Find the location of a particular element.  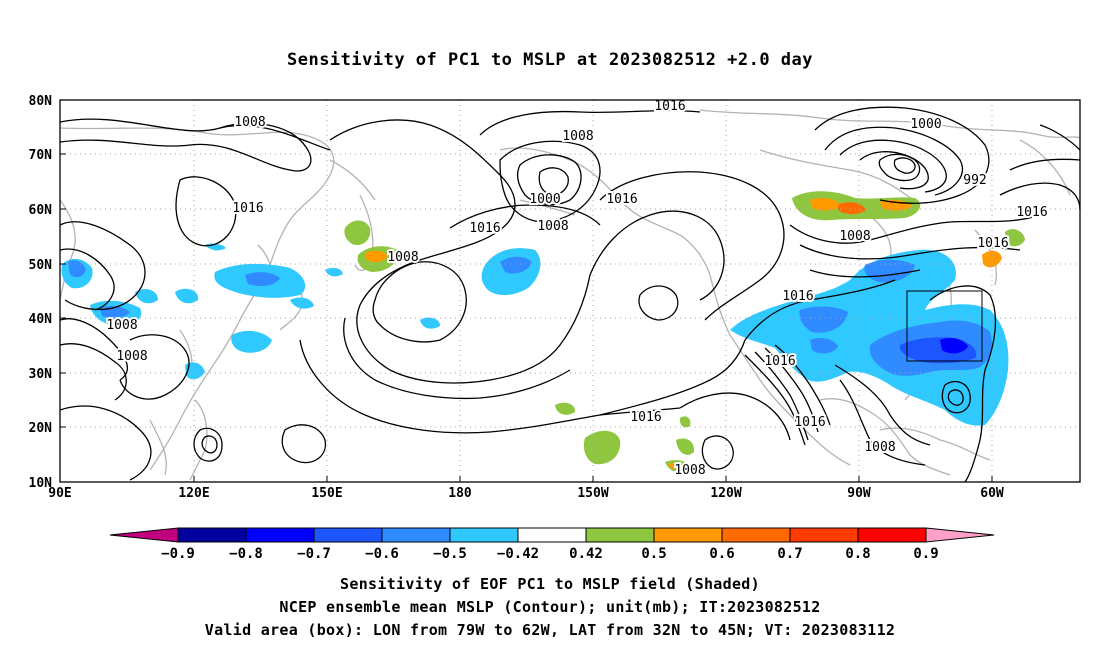

lat-label: 60N is located at coordinates (41, 210).